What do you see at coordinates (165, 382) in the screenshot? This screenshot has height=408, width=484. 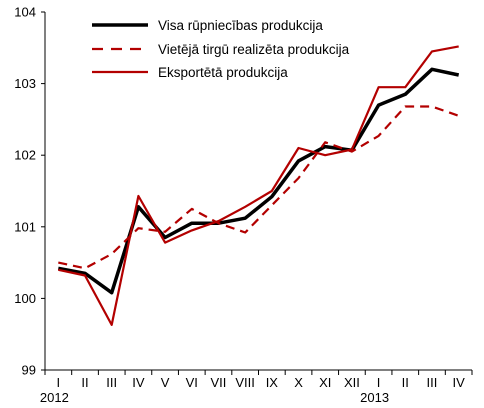 I see `x-tick-label: V` at bounding box center [165, 382].